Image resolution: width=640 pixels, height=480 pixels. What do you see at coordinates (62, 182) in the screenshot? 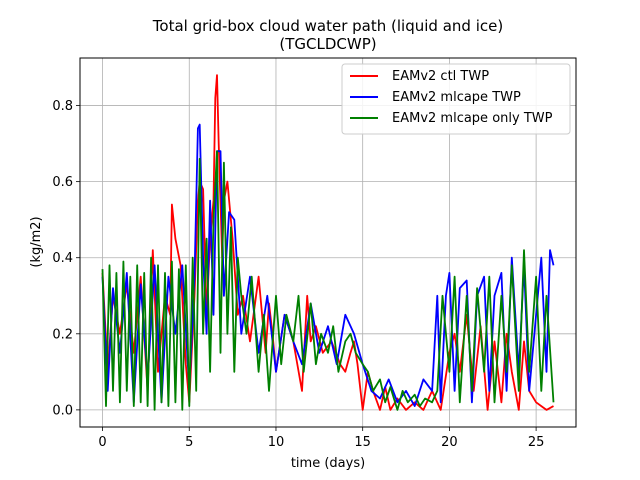
I see `y-tick-label: 0.6` at bounding box center [62, 182].